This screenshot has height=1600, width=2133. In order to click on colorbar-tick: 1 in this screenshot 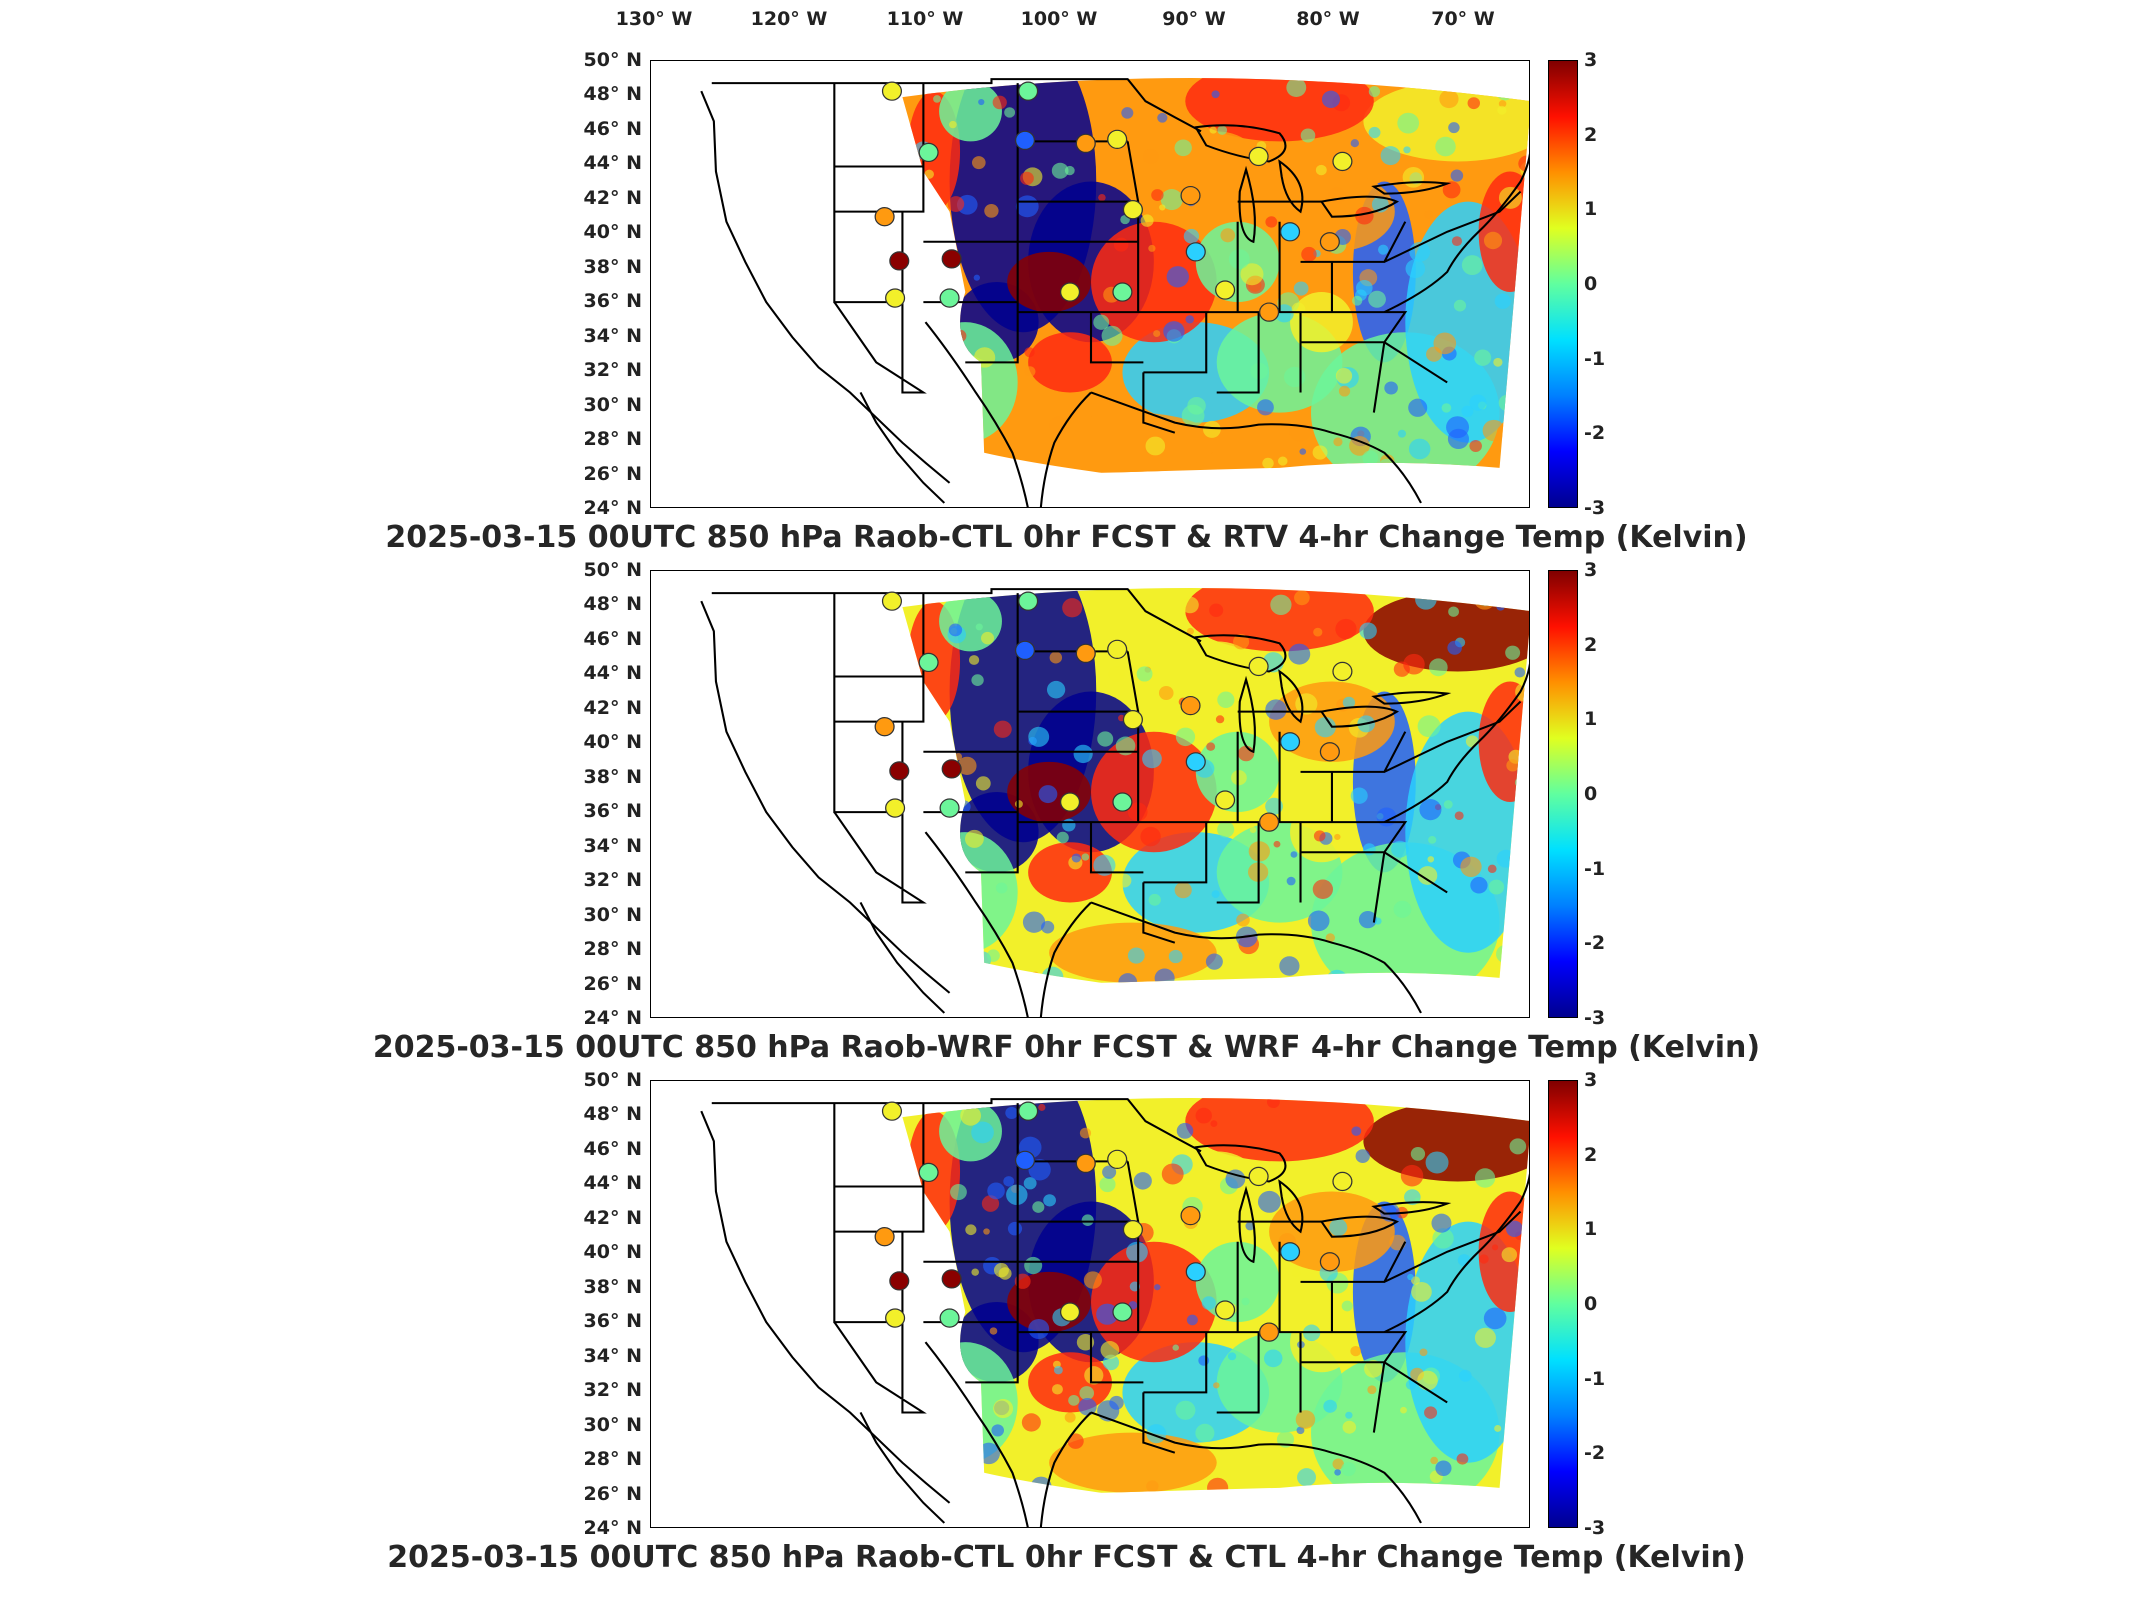, I will do `click(1591, 209)`.